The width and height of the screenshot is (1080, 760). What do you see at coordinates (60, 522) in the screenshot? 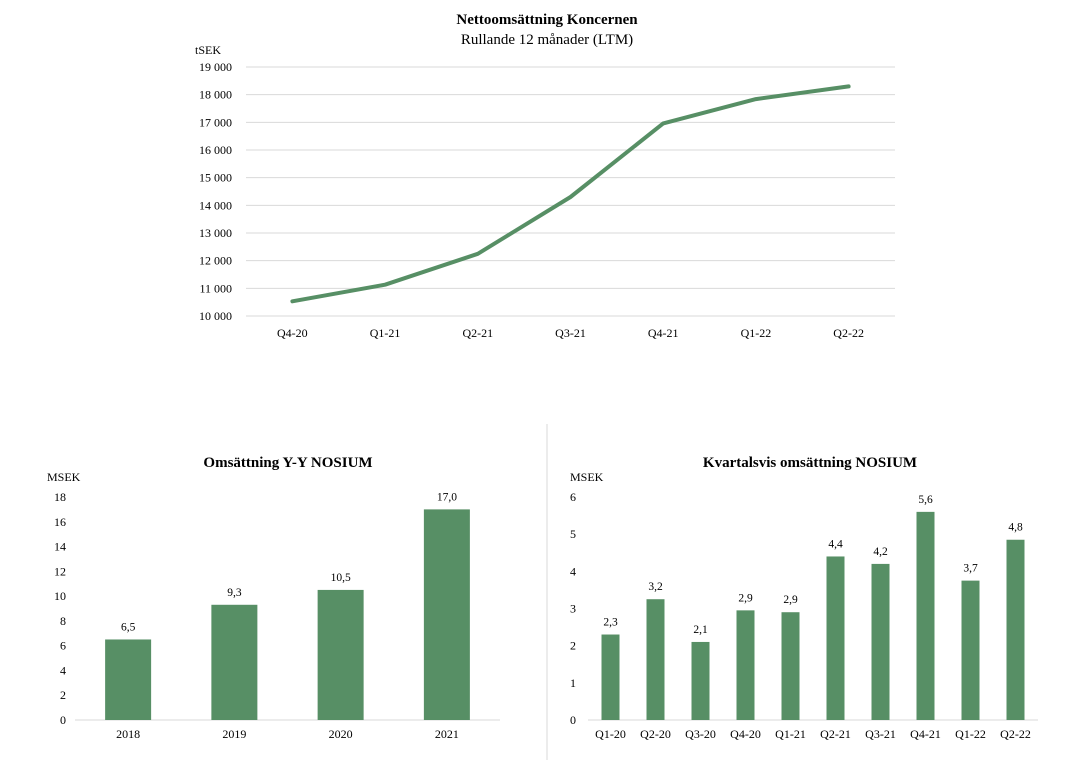
I see `bar1-y-tick-label: 16` at bounding box center [60, 522].